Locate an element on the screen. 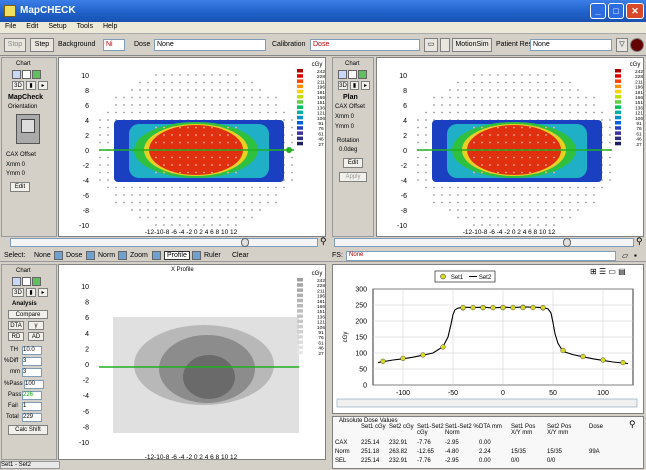 The height and width of the screenshot is (470, 646). background-field: Ni is located at coordinates (114, 45).